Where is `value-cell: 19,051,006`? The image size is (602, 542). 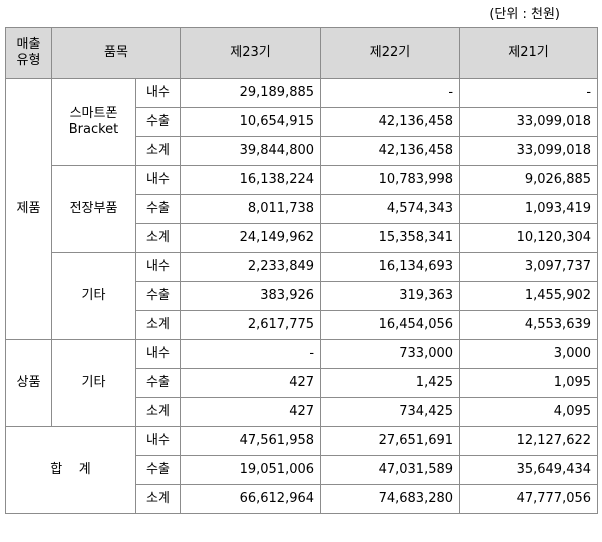 value-cell: 19,051,006 is located at coordinates (251, 470).